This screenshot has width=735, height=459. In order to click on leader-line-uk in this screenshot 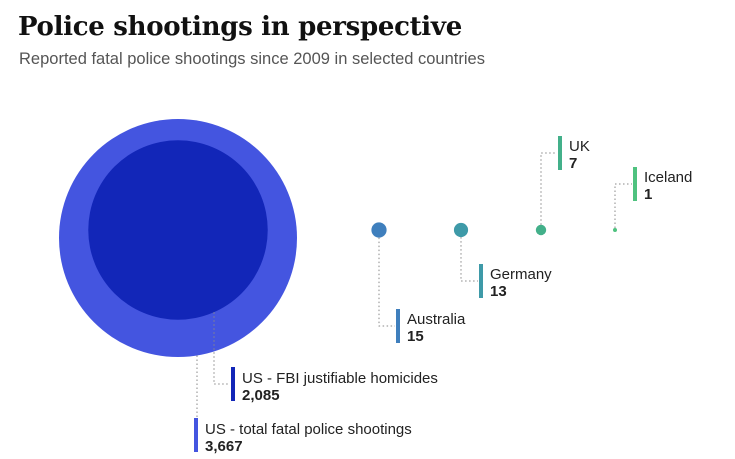, I will do `click(548, 188)`.